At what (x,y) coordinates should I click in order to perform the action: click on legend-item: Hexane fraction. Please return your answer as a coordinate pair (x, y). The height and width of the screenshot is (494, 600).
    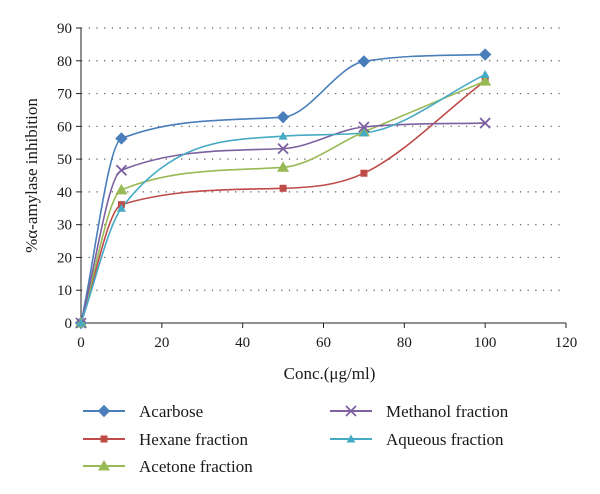
    Looking at the image, I should click on (166, 439).